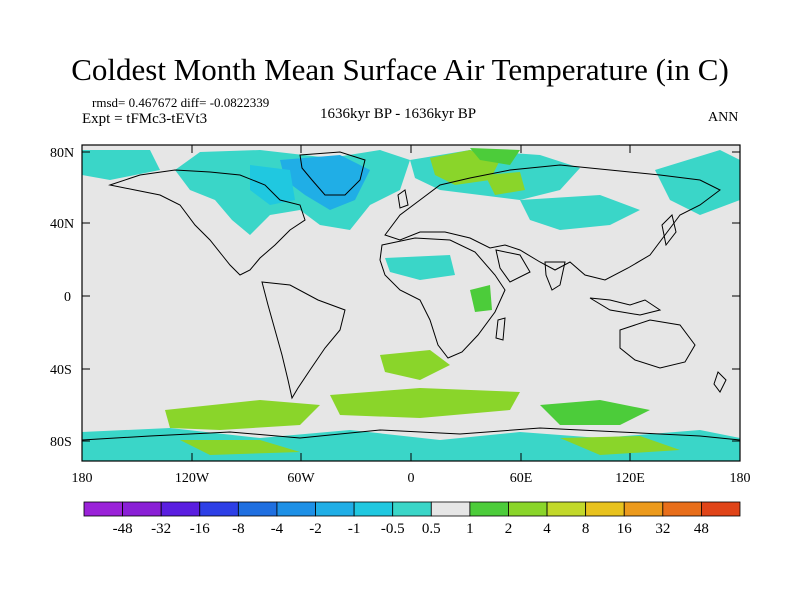 The height and width of the screenshot is (600, 800). Describe the element at coordinates (240, 447) in the screenshot. I see `anomaly-patch-antarctic-green` at that location.